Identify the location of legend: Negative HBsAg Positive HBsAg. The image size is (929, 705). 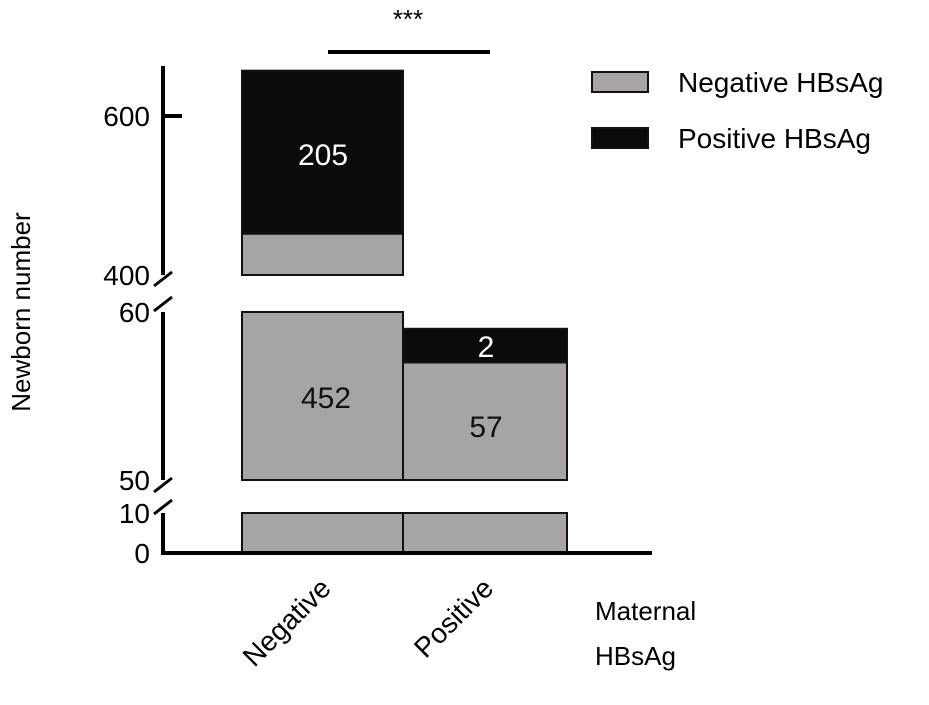
(737, 110).